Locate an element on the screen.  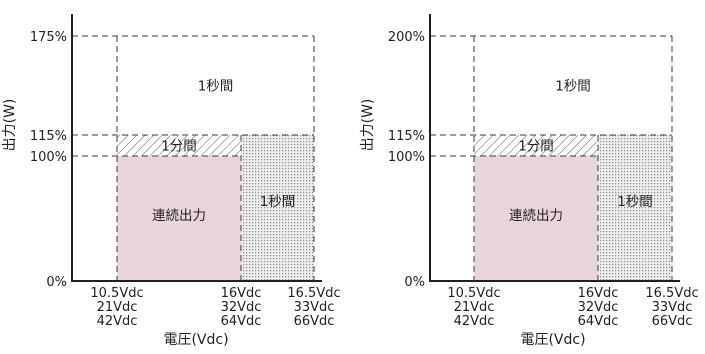
y-tick-label: 200% is located at coordinates (406, 37).